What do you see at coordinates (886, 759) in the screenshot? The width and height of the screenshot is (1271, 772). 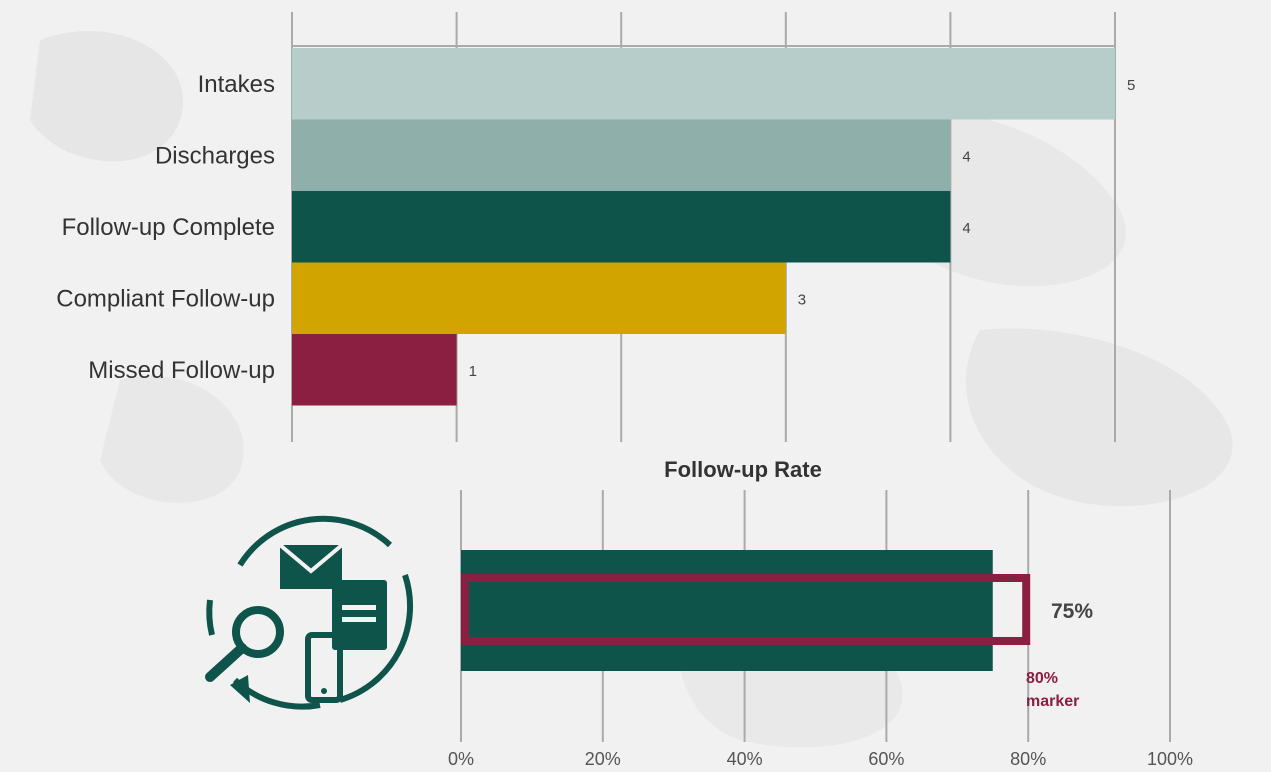 I see `tick-label: 60%` at bounding box center [886, 759].